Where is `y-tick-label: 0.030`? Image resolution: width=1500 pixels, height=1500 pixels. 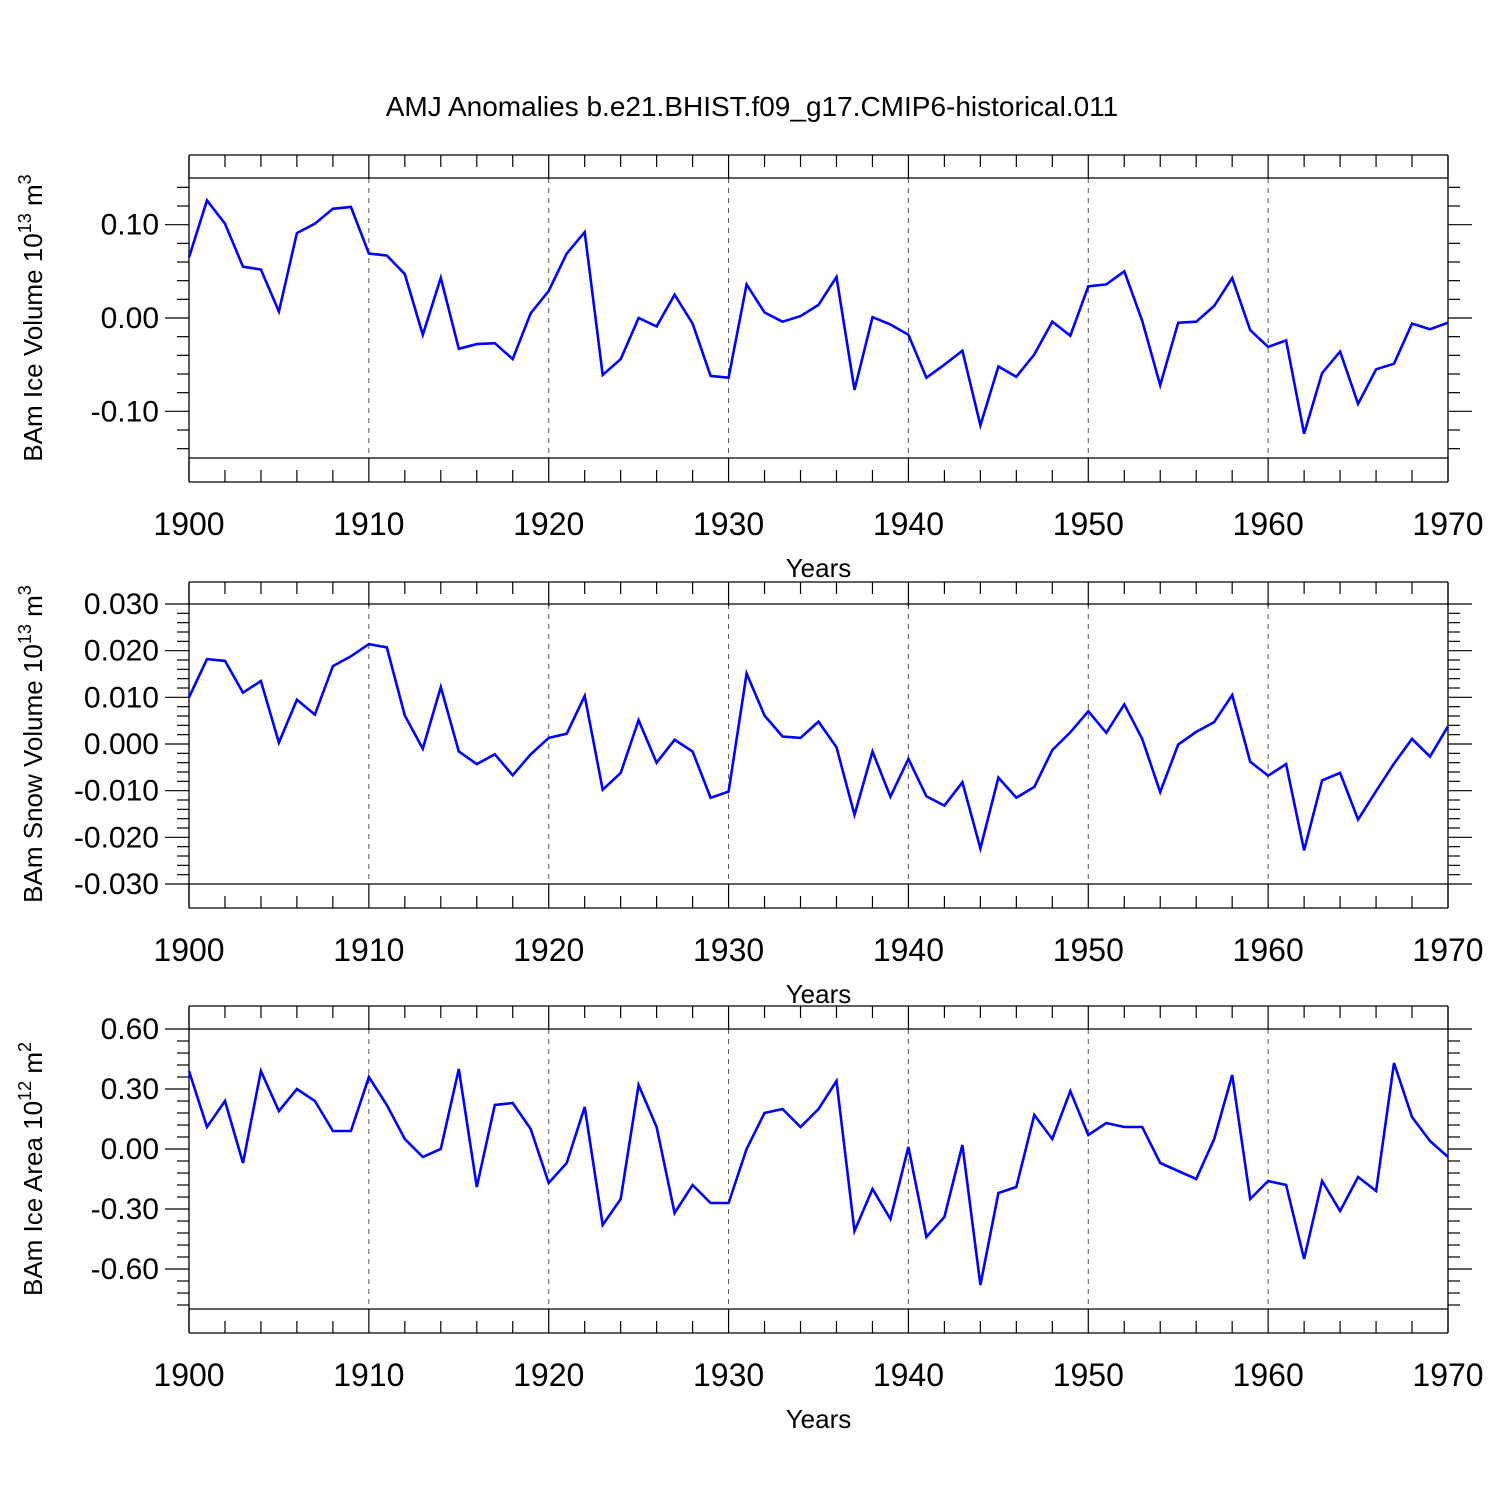
y-tick-label: 0.030 is located at coordinates (121, 604).